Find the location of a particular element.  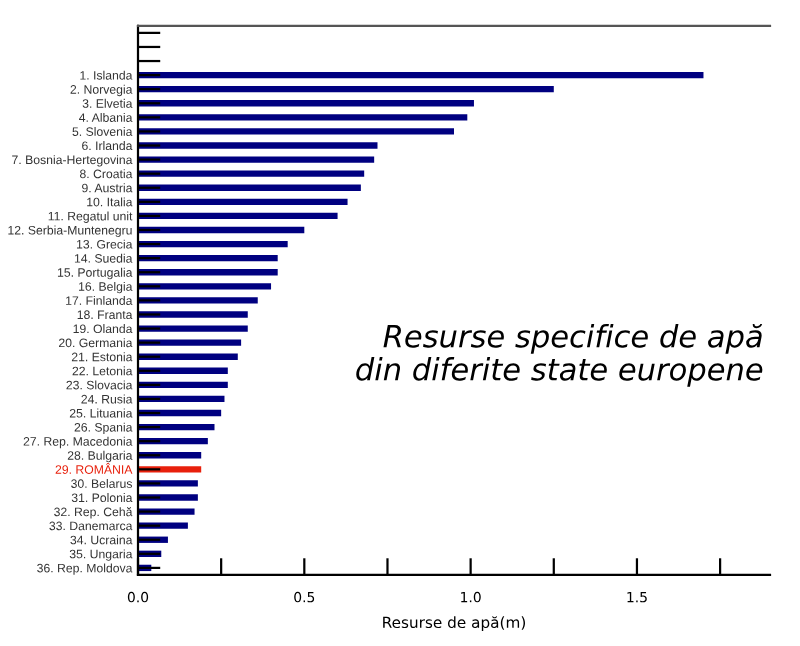

text: Resurse specifice de apă din diferite state europene is located at coordinates (559, 355).